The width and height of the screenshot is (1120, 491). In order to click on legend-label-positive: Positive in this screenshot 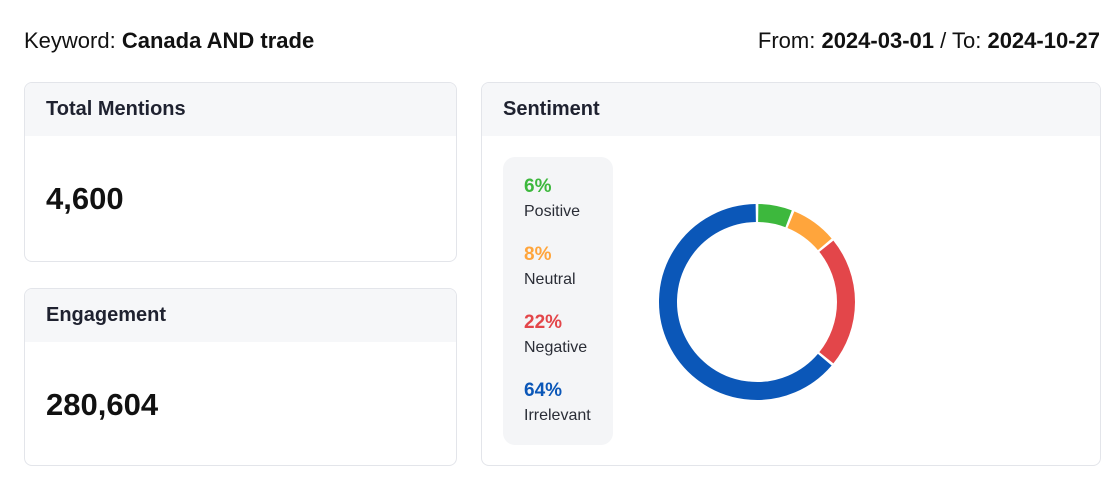, I will do `click(552, 211)`.